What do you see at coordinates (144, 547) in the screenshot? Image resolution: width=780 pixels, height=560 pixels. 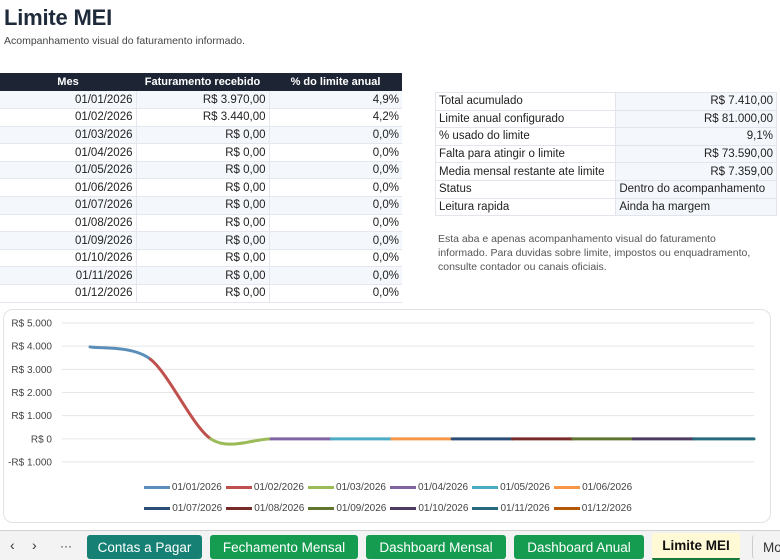 I see `tab-contas-a-pagar: Contas a Pagar` at bounding box center [144, 547].